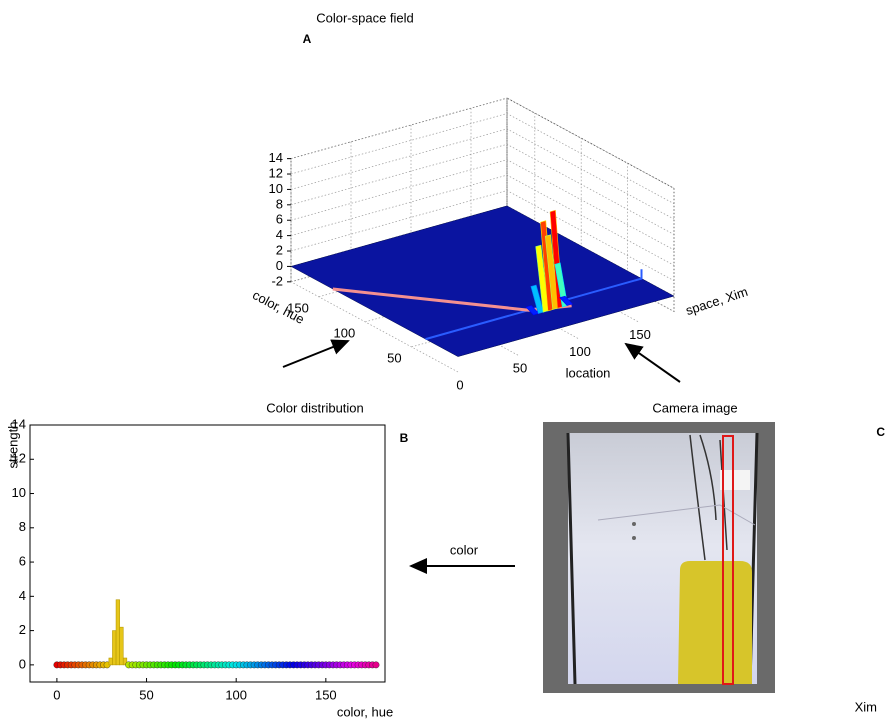 The image size is (890, 722). What do you see at coordinates (22, 663) in the screenshot?
I see `y-tick-label: 0` at bounding box center [22, 663].